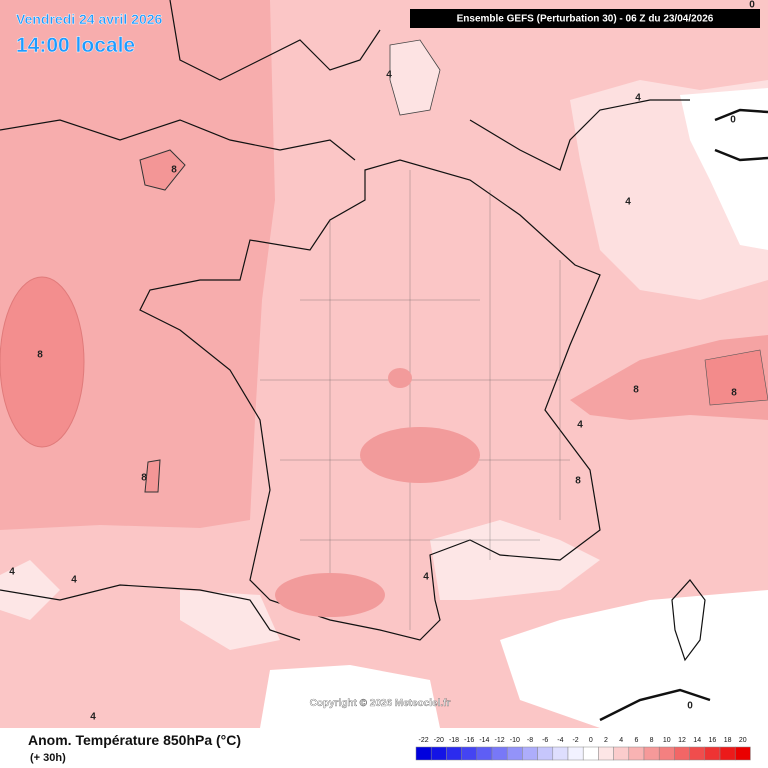  I want to click on legend-label: -12, so click(500, 740).